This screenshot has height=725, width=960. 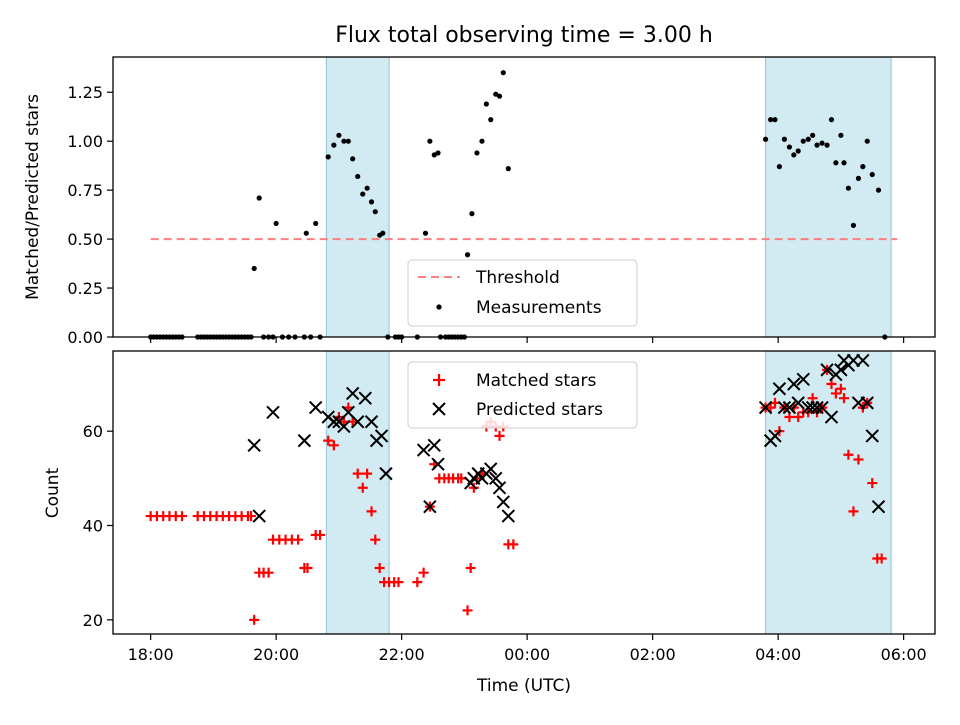 I want to click on x-tick-label: 04:00, so click(x=778, y=654).